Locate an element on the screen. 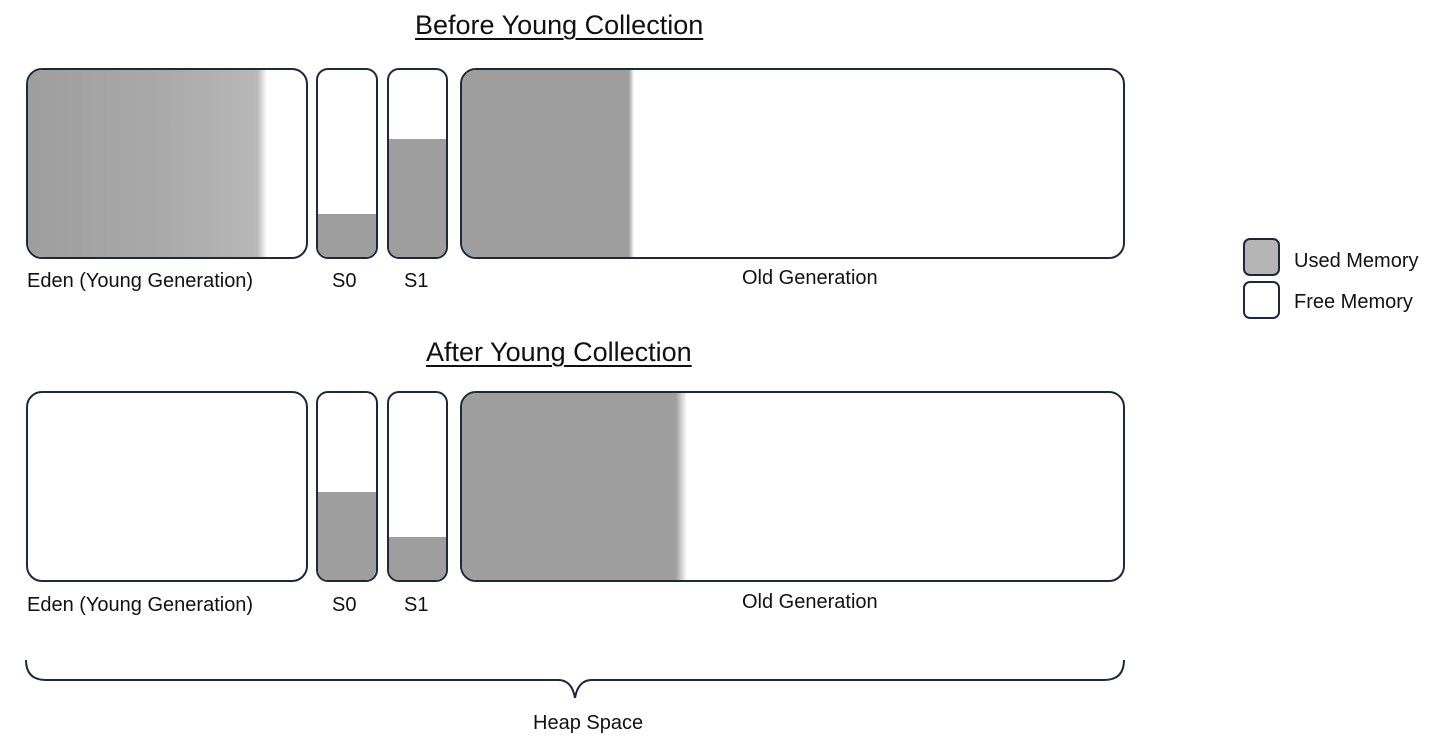 Image resolution: width=1447 pixels, height=751 pixels. before-s1-label: S1 is located at coordinates (416, 281).